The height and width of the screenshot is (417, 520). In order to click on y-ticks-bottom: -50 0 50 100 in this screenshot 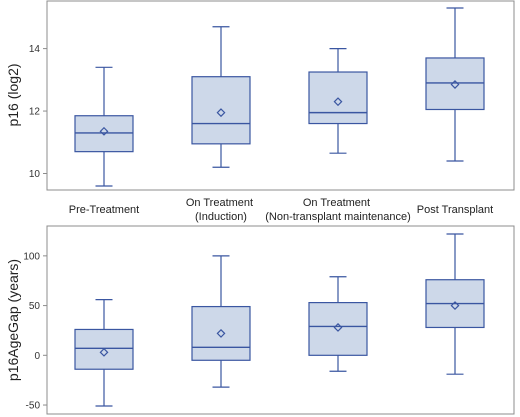, I will do `click(35, 331)`.